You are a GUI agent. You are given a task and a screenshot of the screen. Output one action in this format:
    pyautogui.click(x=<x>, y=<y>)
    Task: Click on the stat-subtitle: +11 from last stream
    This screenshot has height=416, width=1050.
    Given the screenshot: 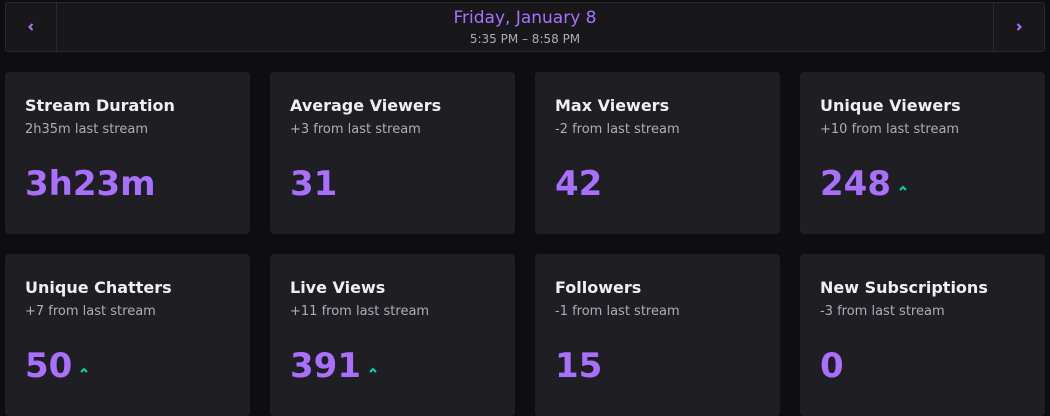 What is the action you would take?
    pyautogui.click(x=360, y=311)
    